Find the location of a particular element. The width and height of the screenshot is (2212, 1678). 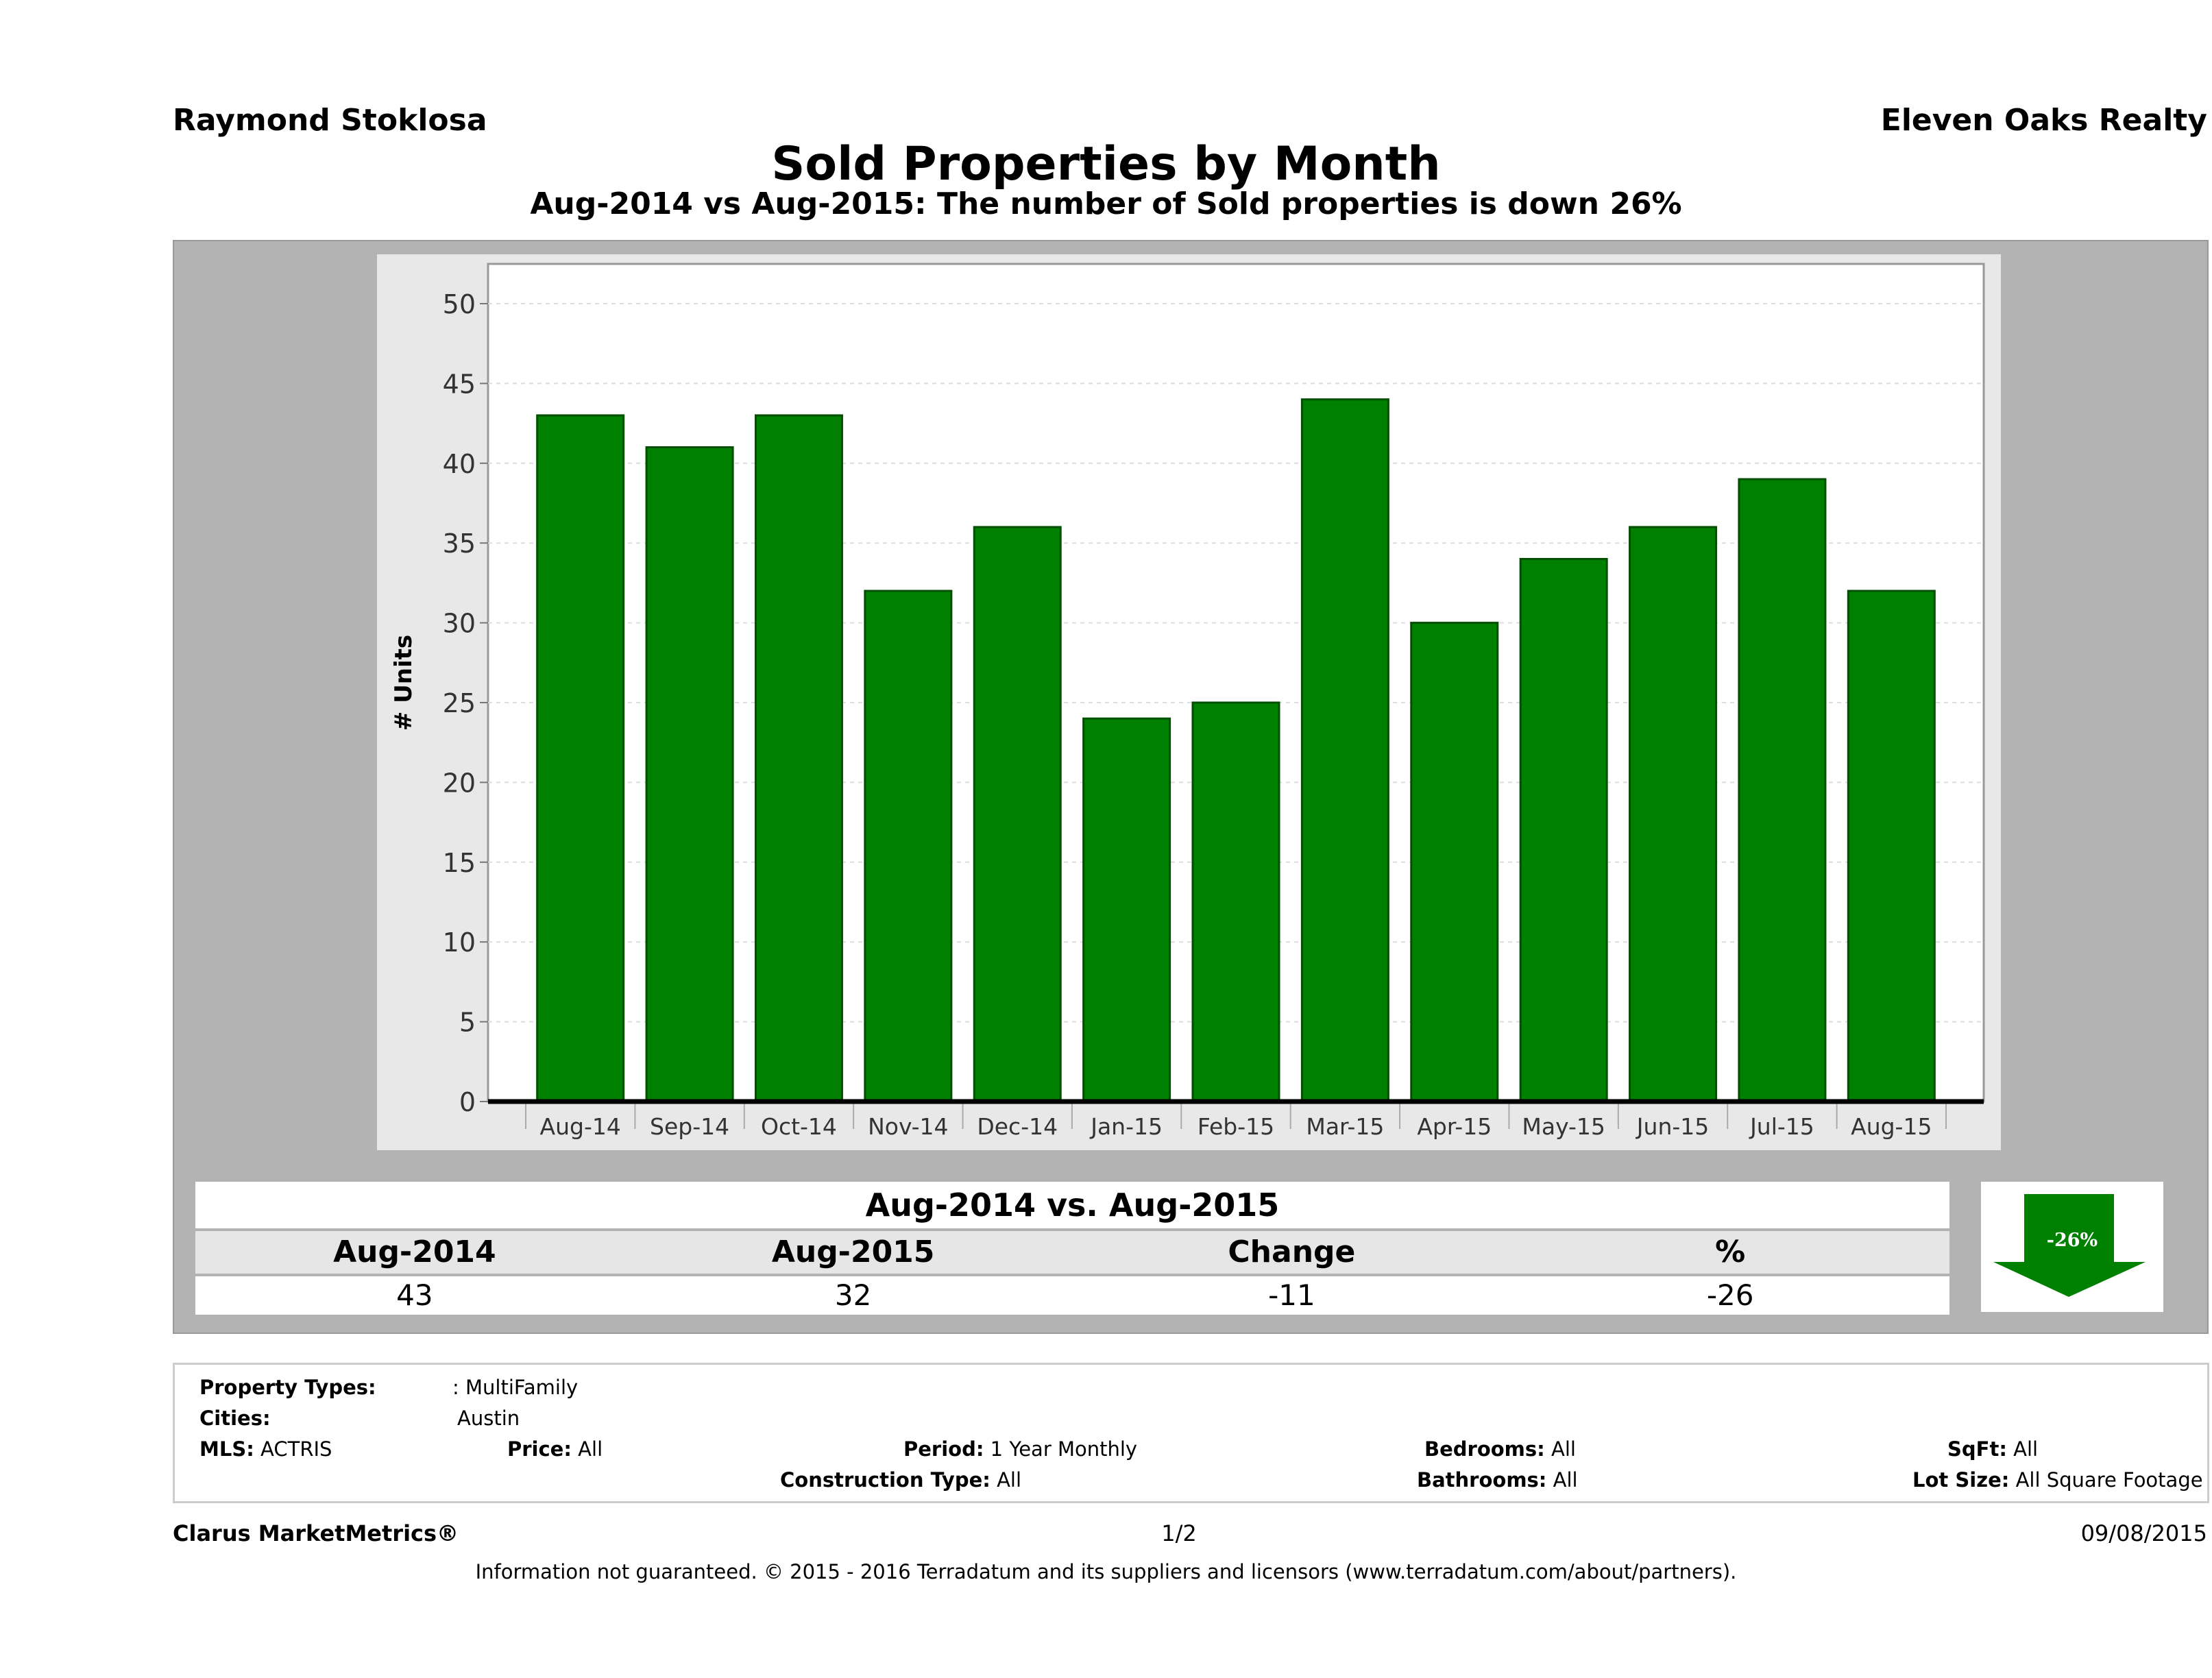

y-tick-label: 40 is located at coordinates (460, 464).